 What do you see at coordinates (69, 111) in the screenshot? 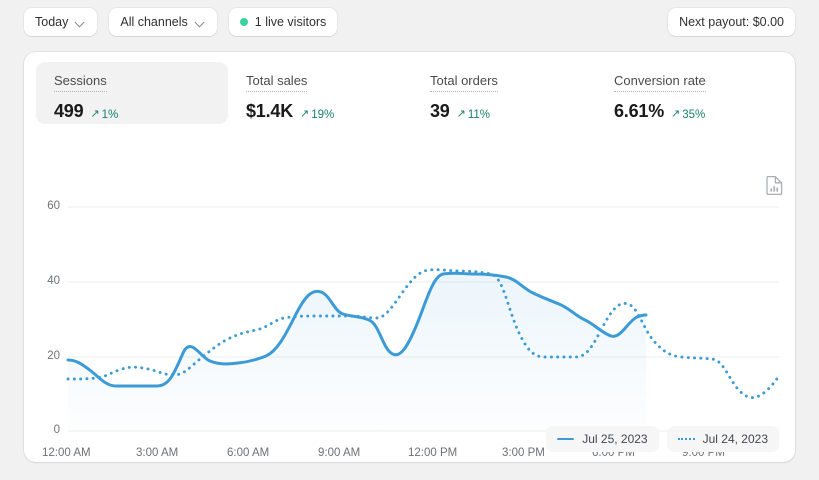
I see `metric-value: 499` at bounding box center [69, 111].